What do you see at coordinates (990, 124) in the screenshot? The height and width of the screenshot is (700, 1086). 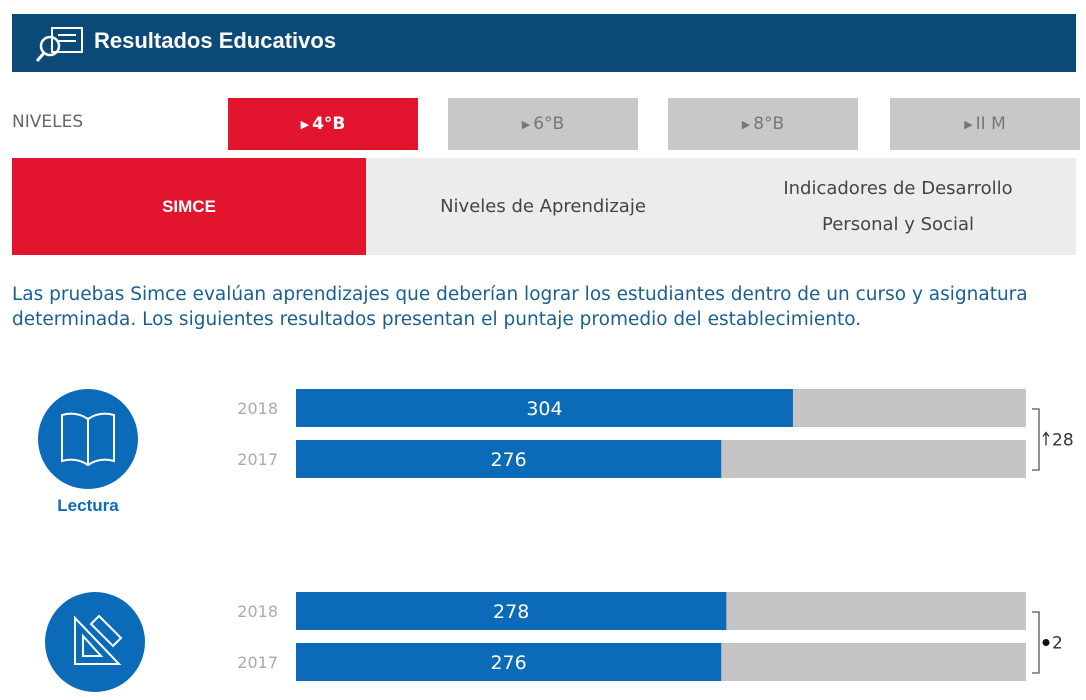 I see `tab-label: II M` at bounding box center [990, 124].